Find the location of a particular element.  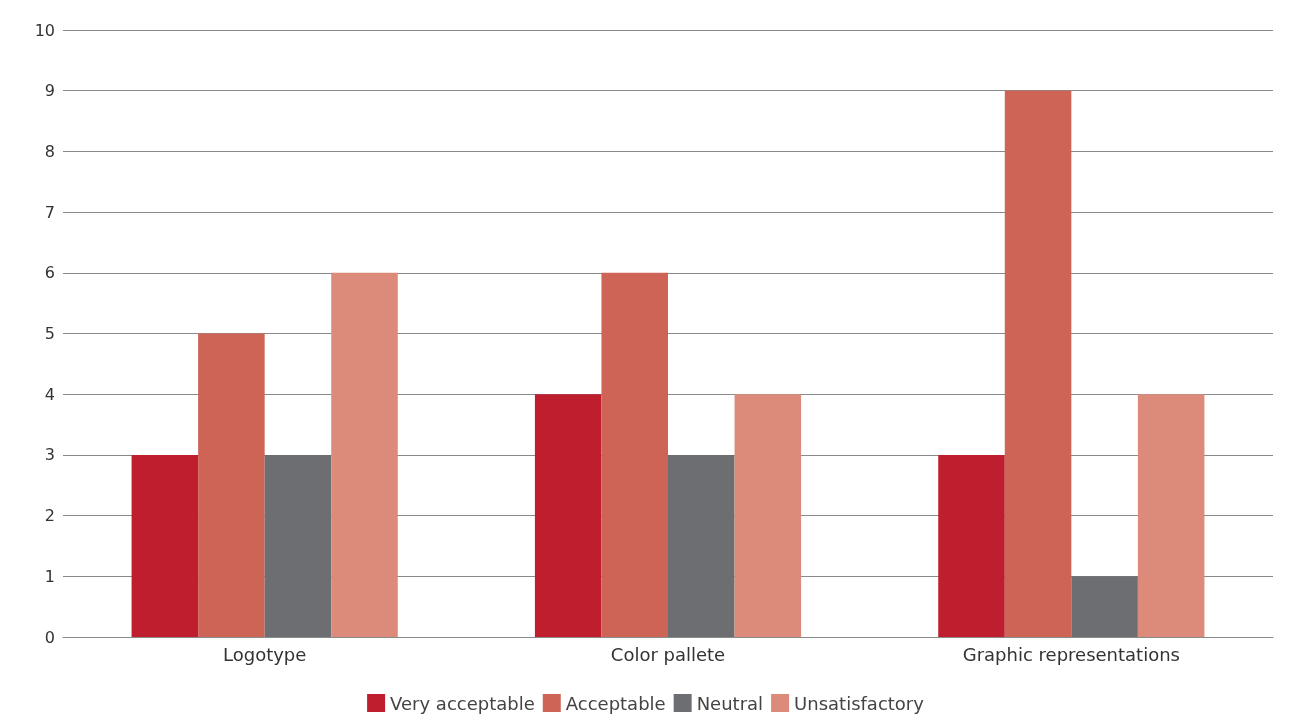

y-tick-label: 2 is located at coordinates (49, 516).